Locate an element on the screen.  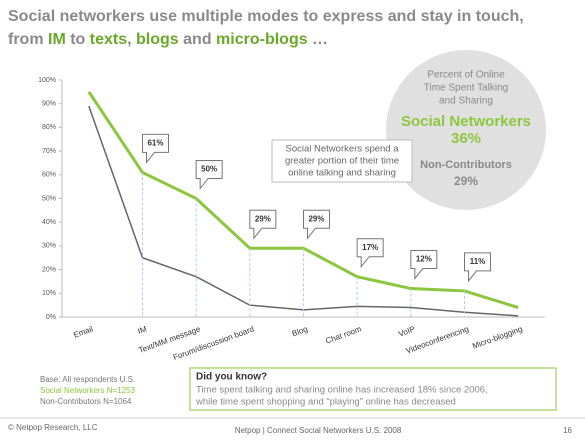
y-tick-label: 30% is located at coordinates (49, 246).